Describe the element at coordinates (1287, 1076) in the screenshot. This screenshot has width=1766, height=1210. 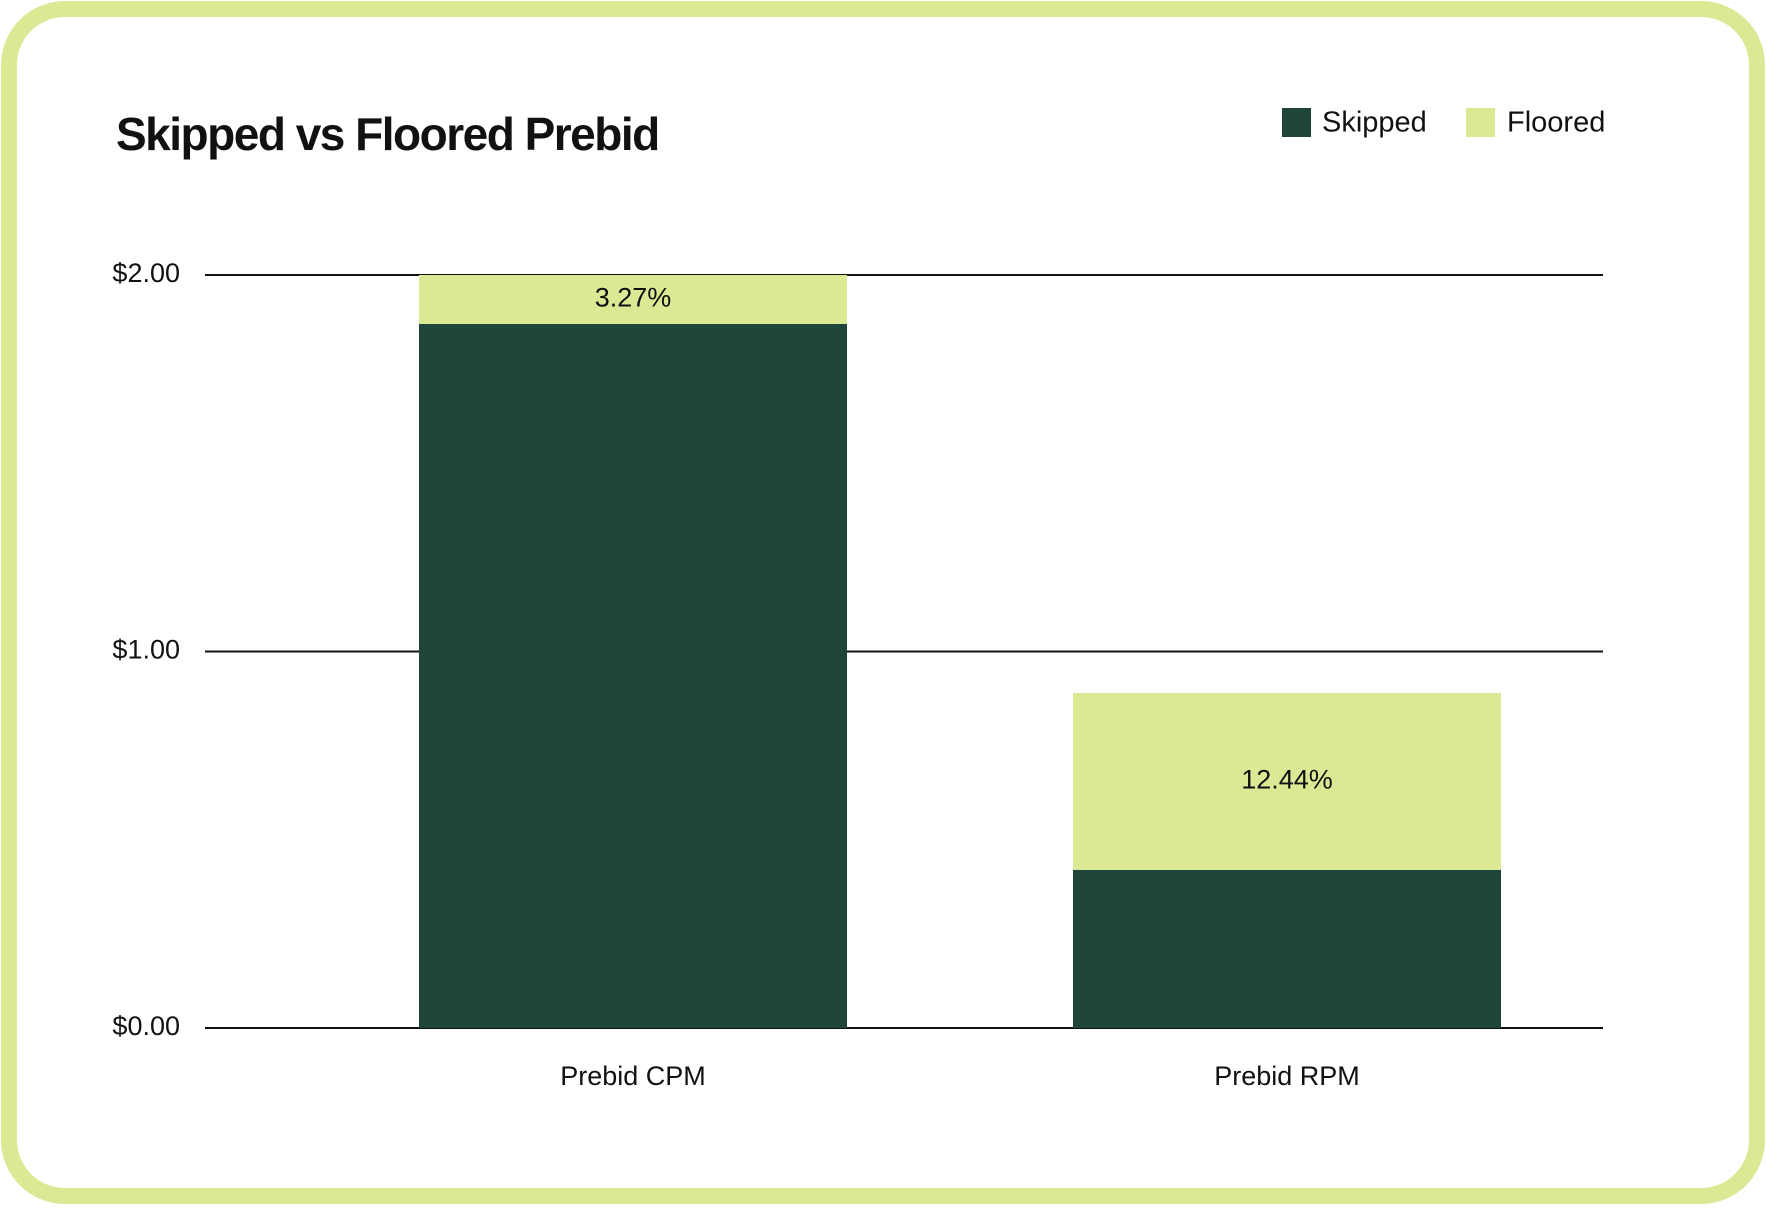
I see `x-tick-label: Prebid RPM` at that location.